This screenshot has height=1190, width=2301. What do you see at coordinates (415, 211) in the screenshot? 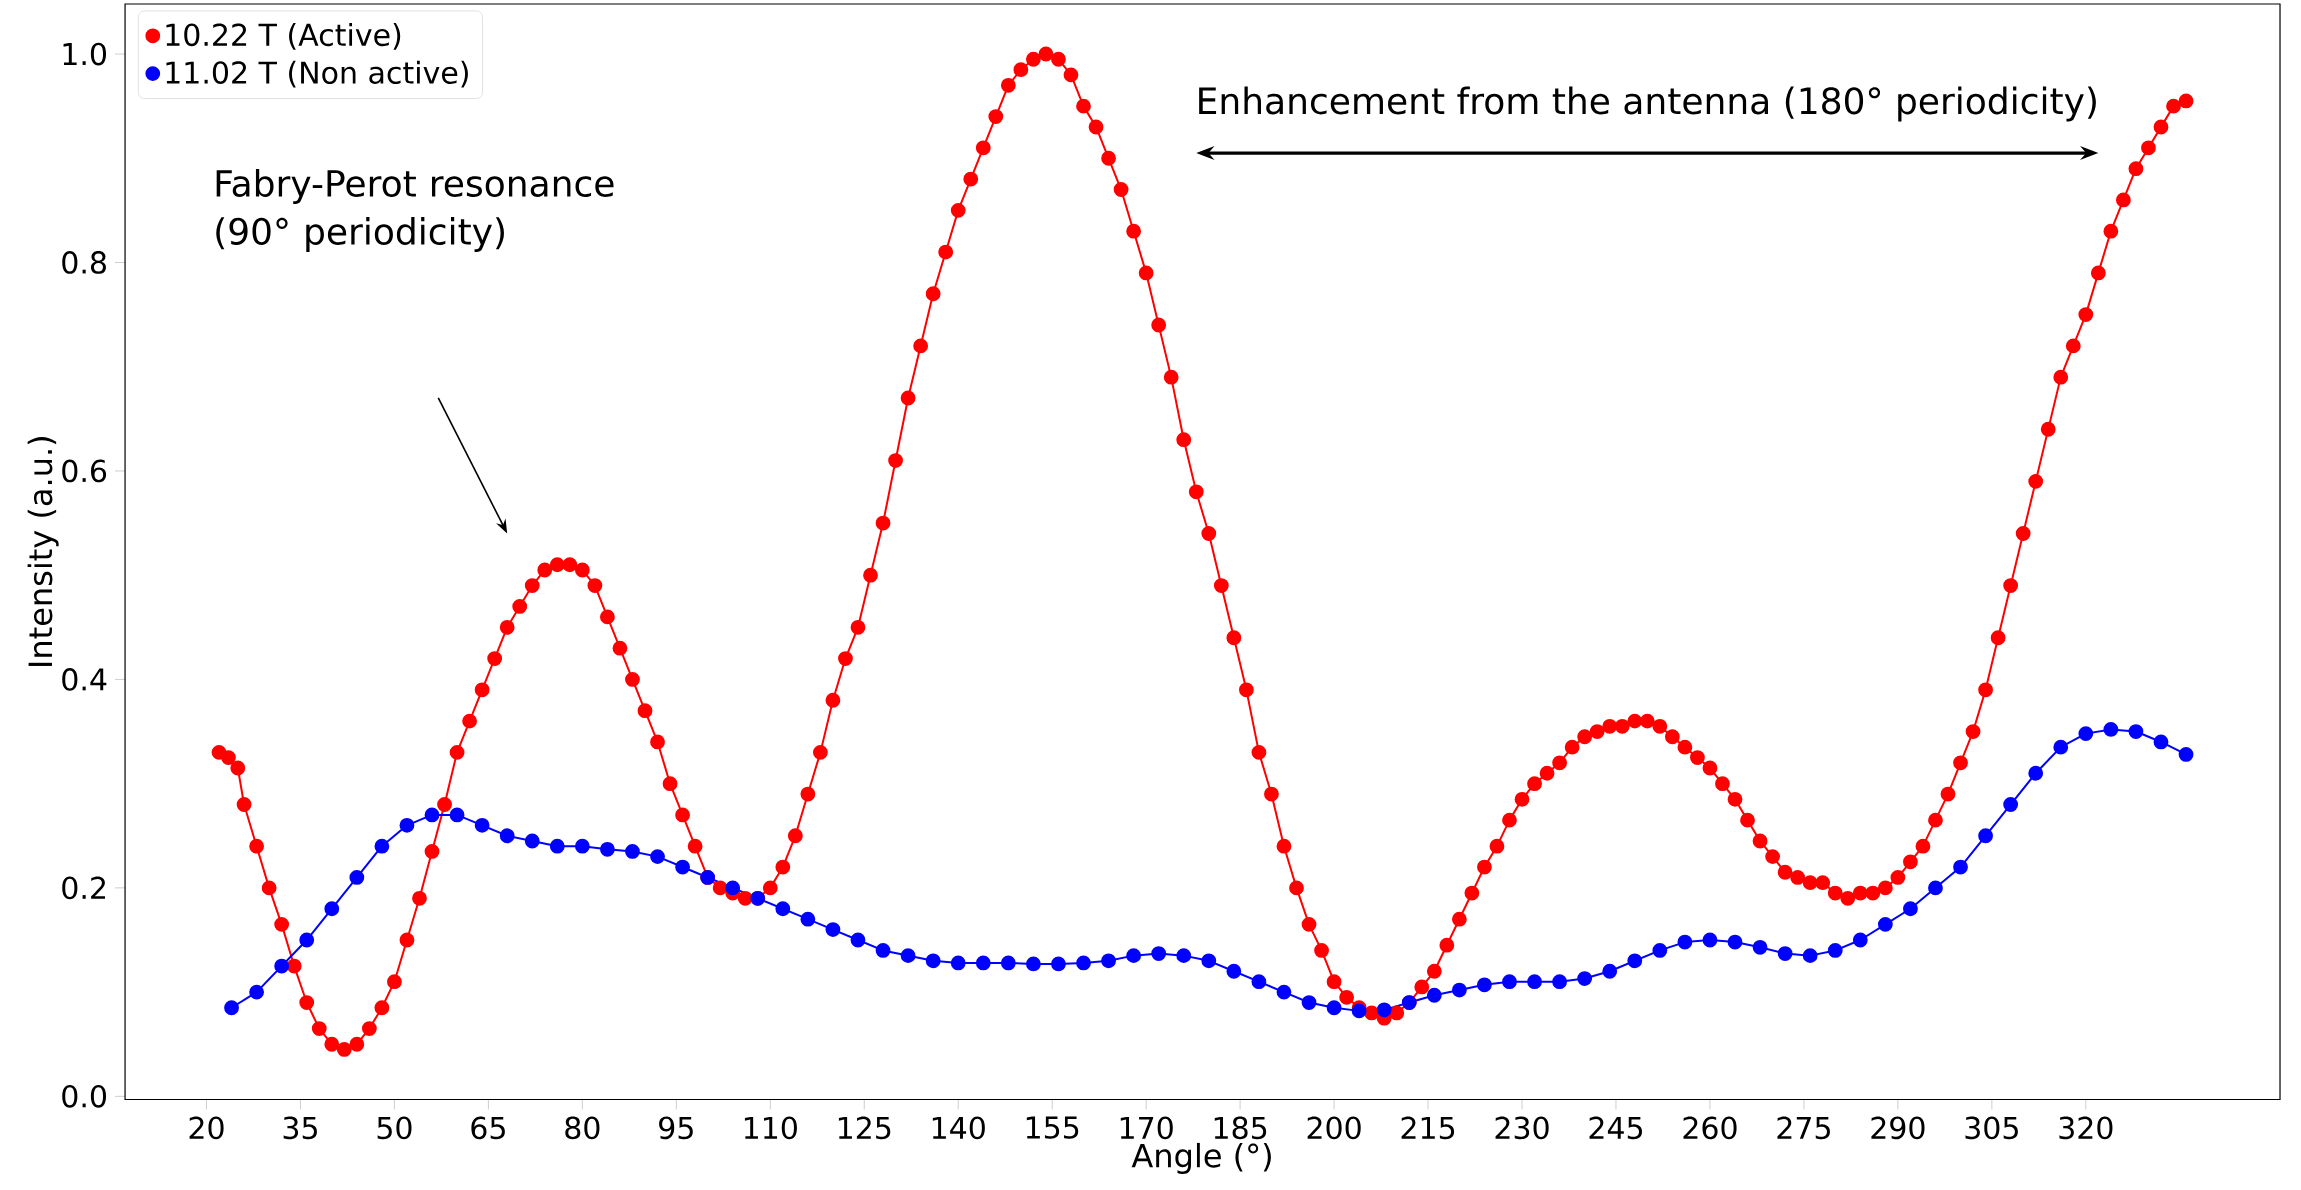
I see `annotation: Fabry-Perot resonance (90° periodicity)` at bounding box center [415, 211].